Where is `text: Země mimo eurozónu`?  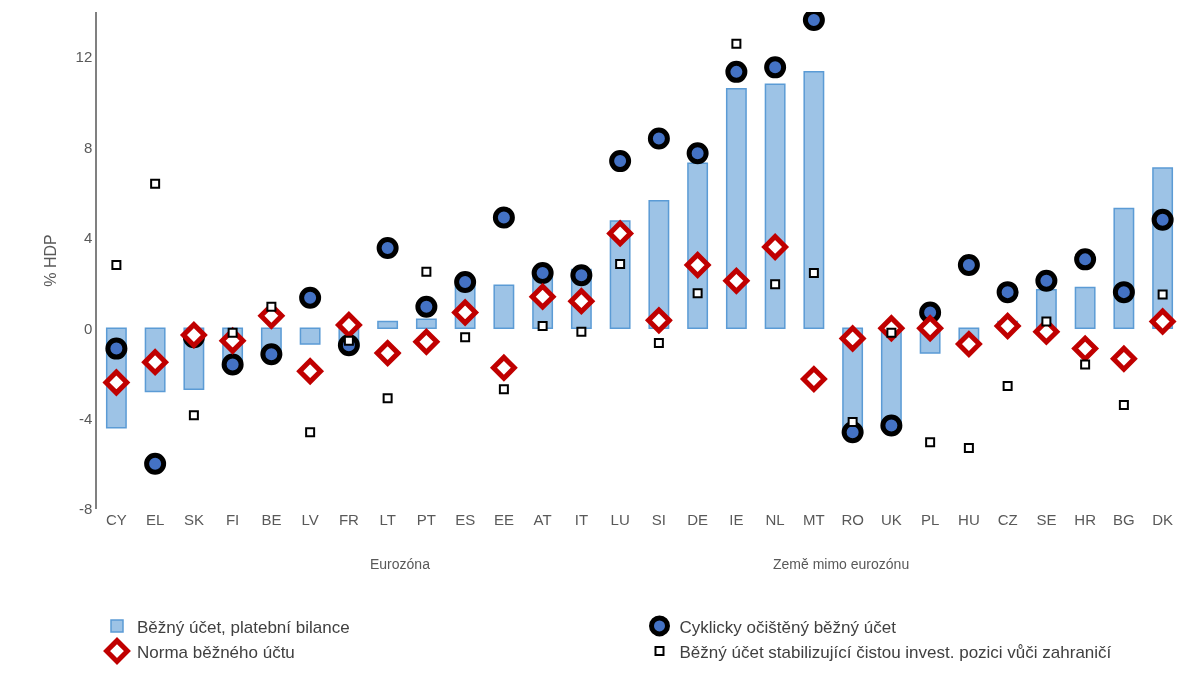
text: Země mimo eurozónu is located at coordinates (841, 564).